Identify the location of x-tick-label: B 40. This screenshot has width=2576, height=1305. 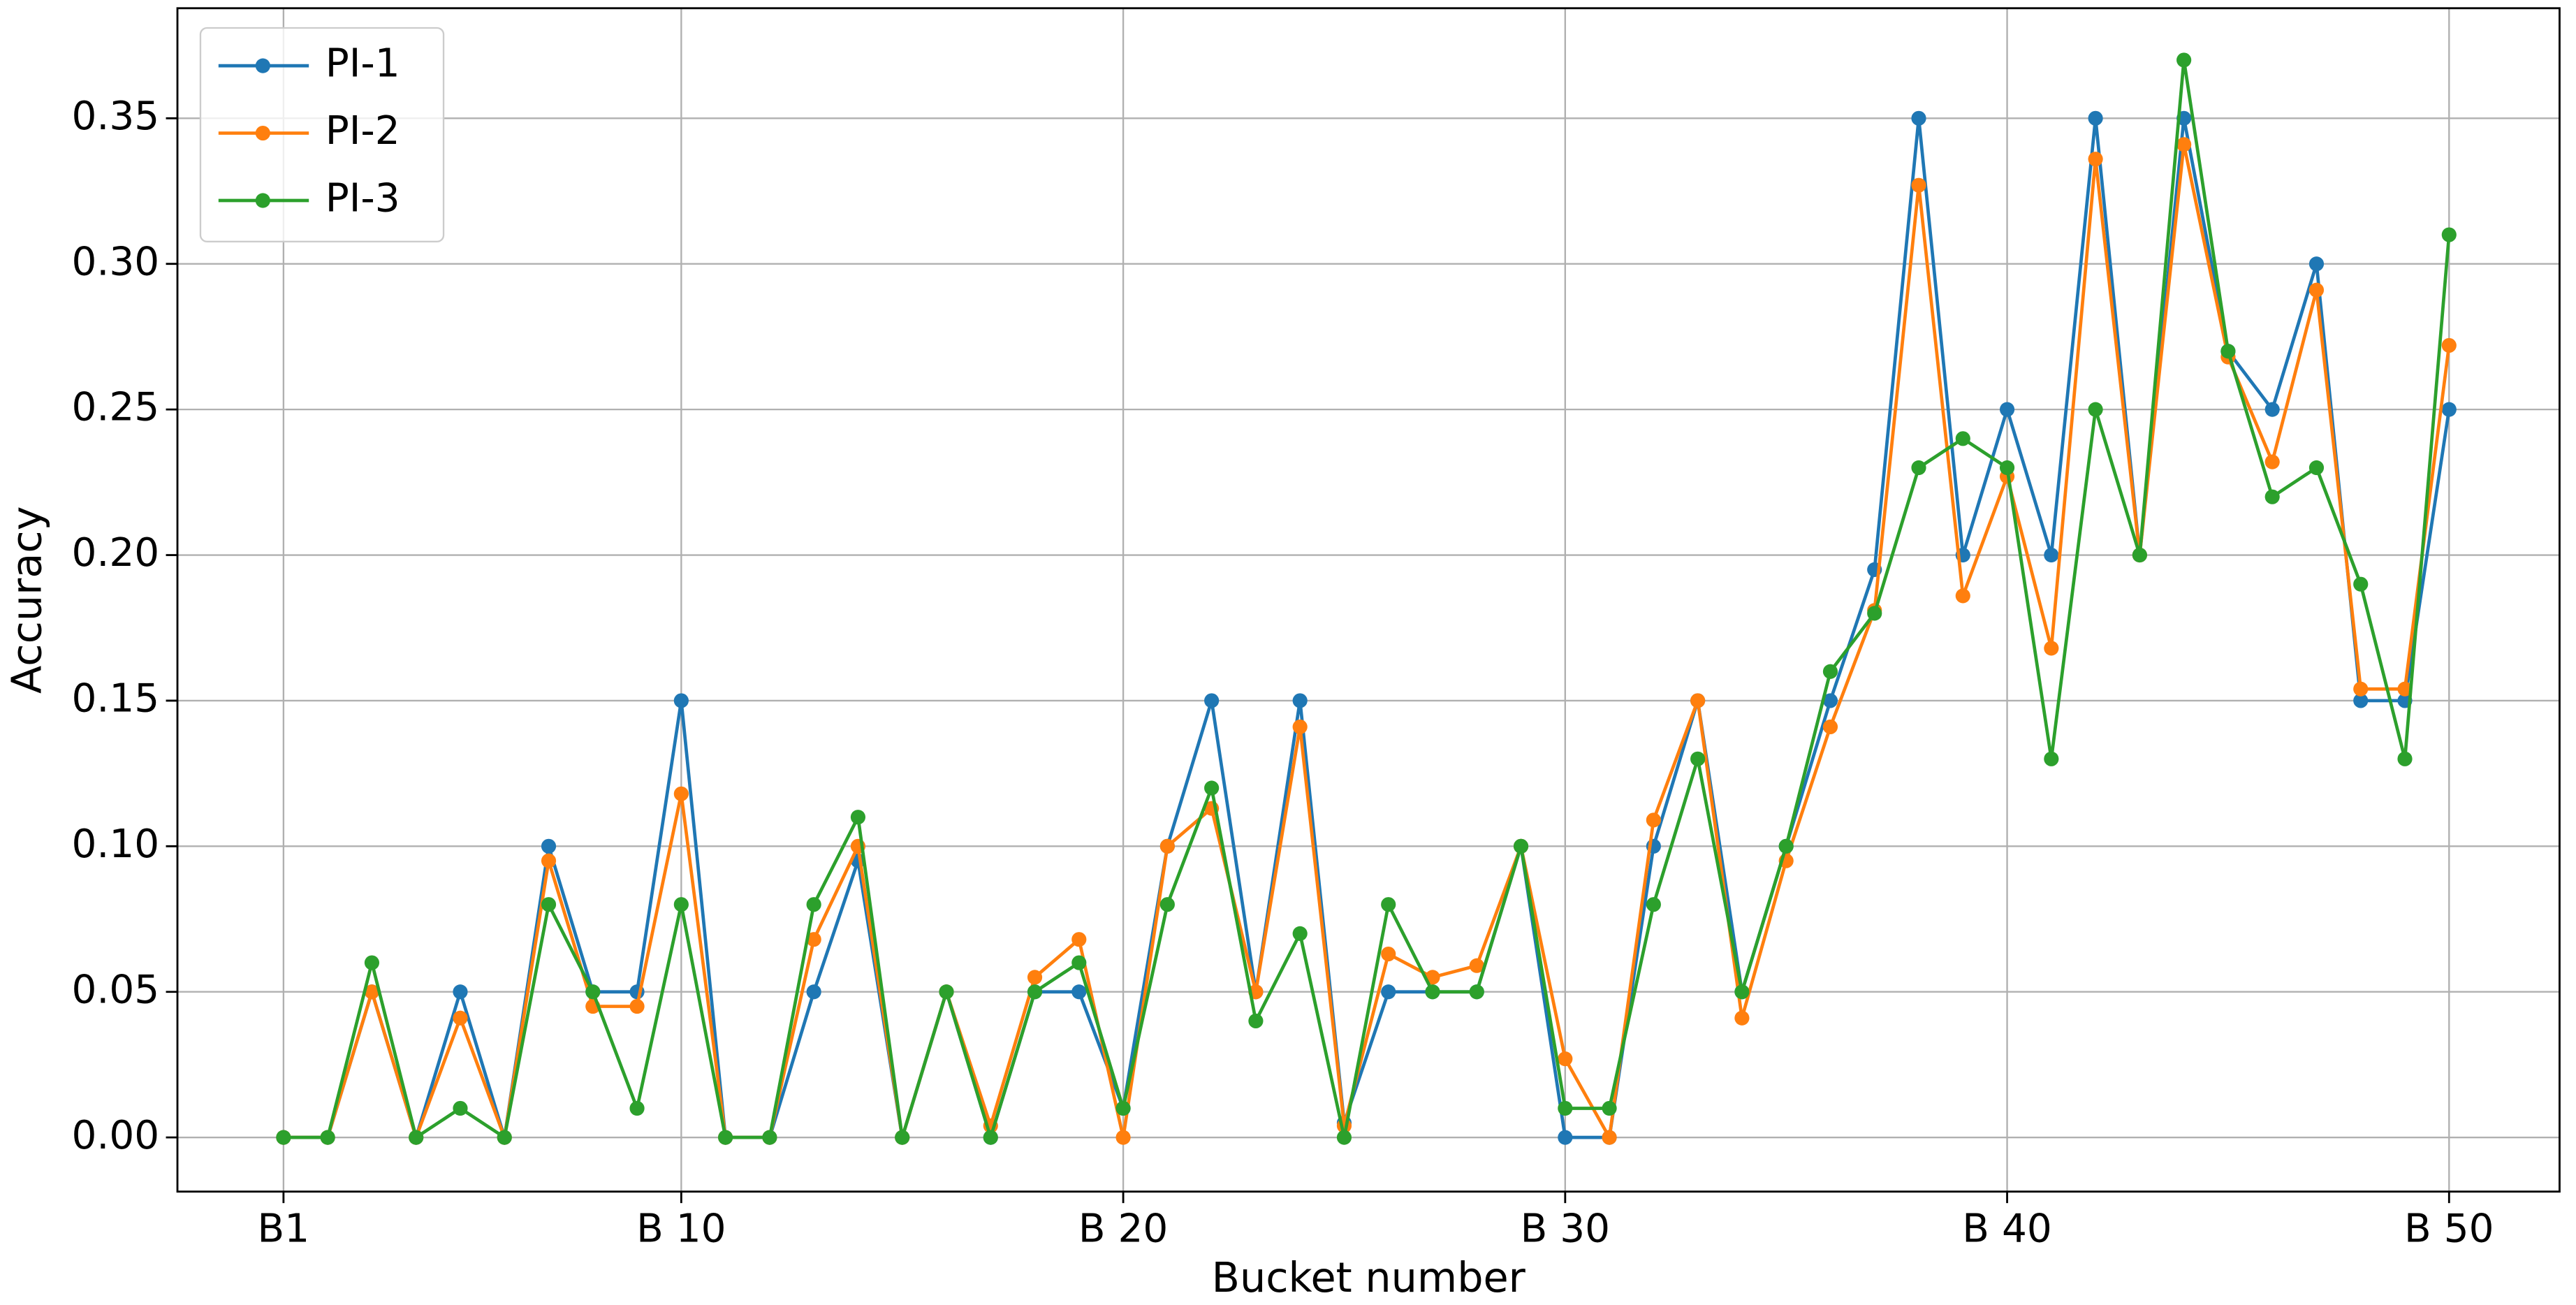
(2006, 1229).